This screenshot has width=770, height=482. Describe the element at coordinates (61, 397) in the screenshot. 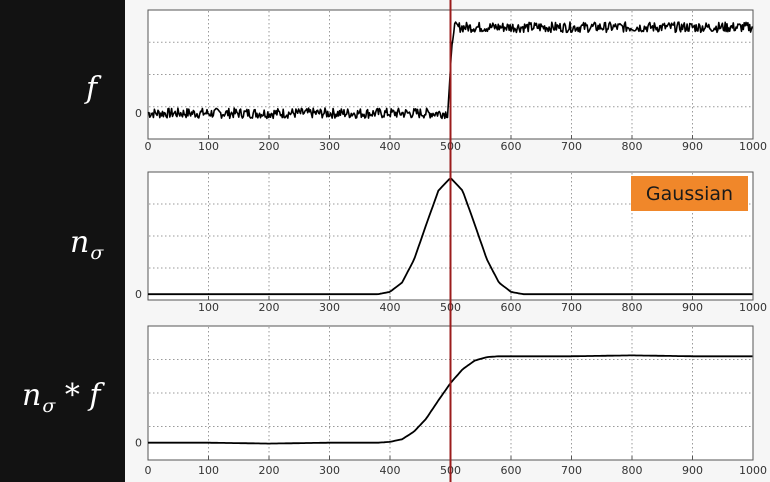

I see `label-n-sigma-conv-f: nσ * f` at that location.